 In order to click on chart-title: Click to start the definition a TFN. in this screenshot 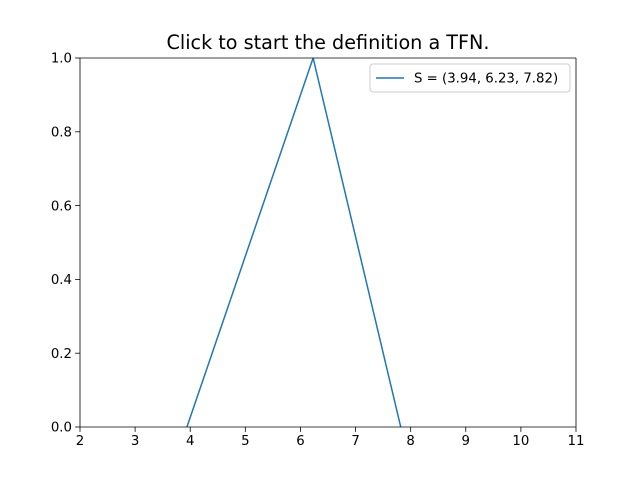, I will do `click(327, 42)`.